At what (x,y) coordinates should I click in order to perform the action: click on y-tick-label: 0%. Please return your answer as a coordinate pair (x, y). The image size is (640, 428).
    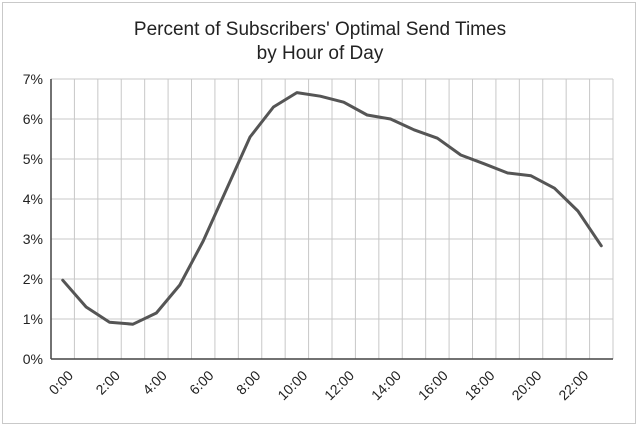
    Looking at the image, I should click on (33, 359).